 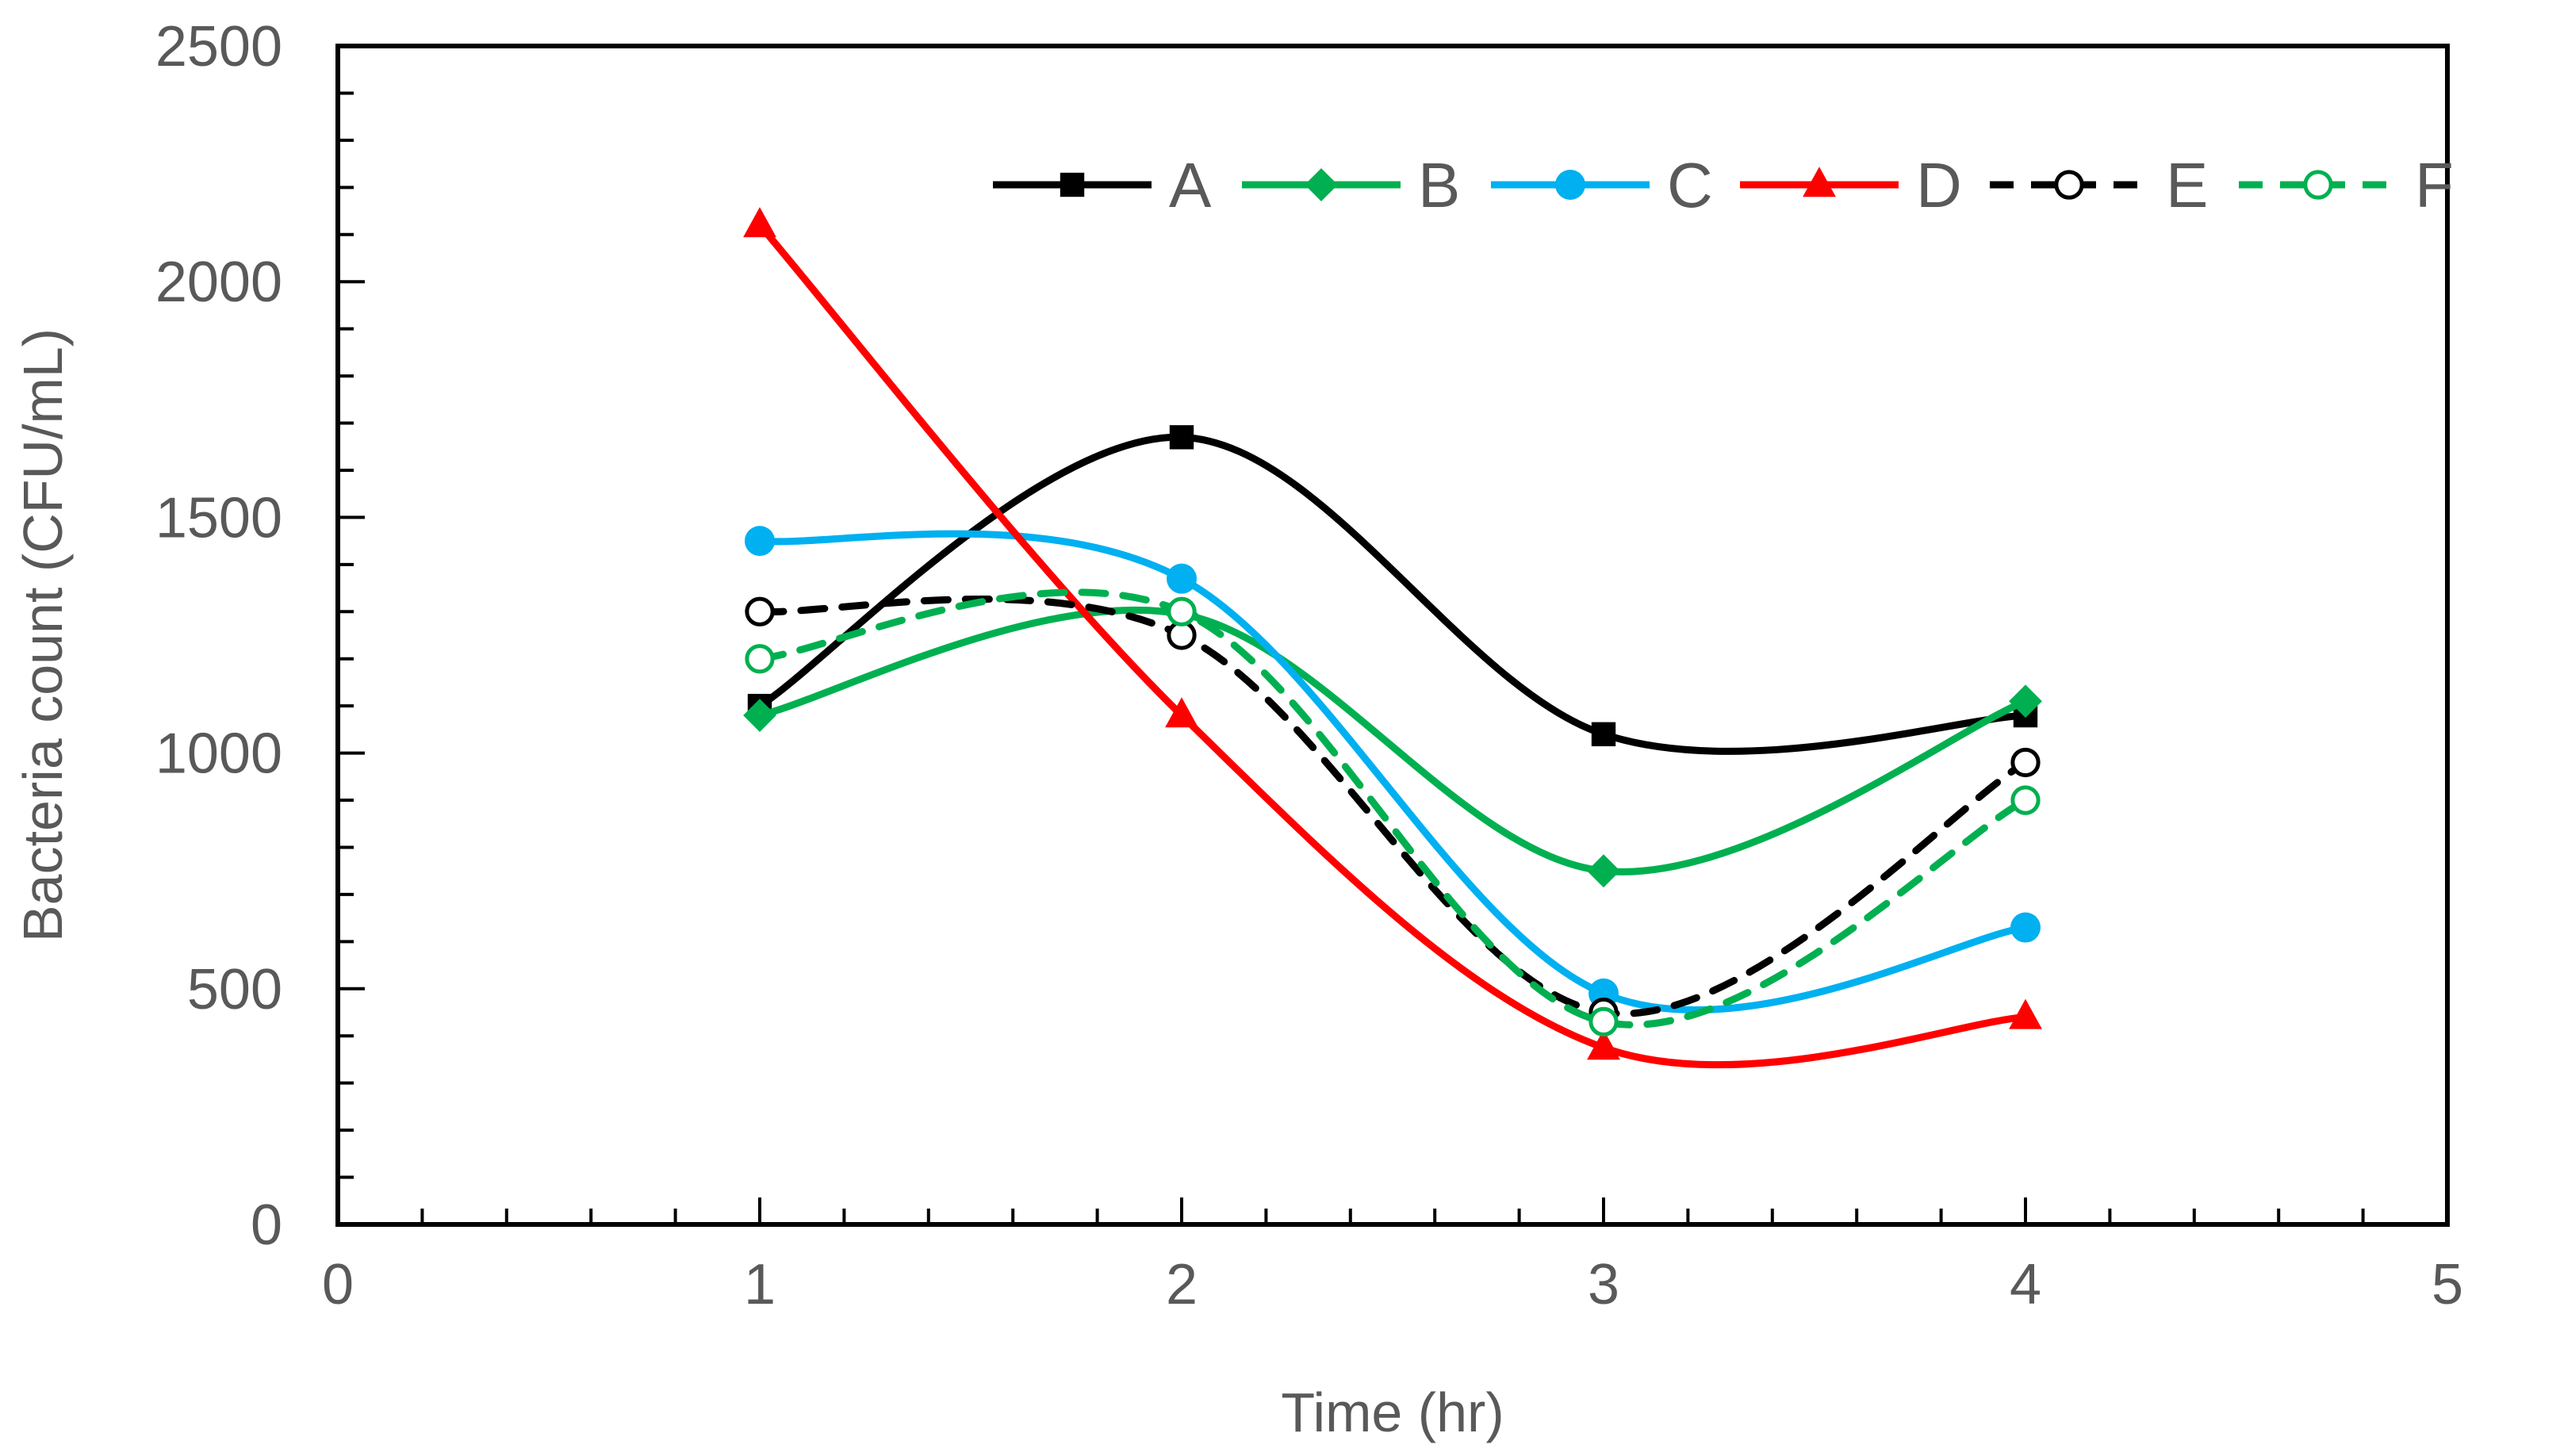 What do you see at coordinates (1602, 185) in the screenshot?
I see `legend-entry-c: C` at bounding box center [1602, 185].